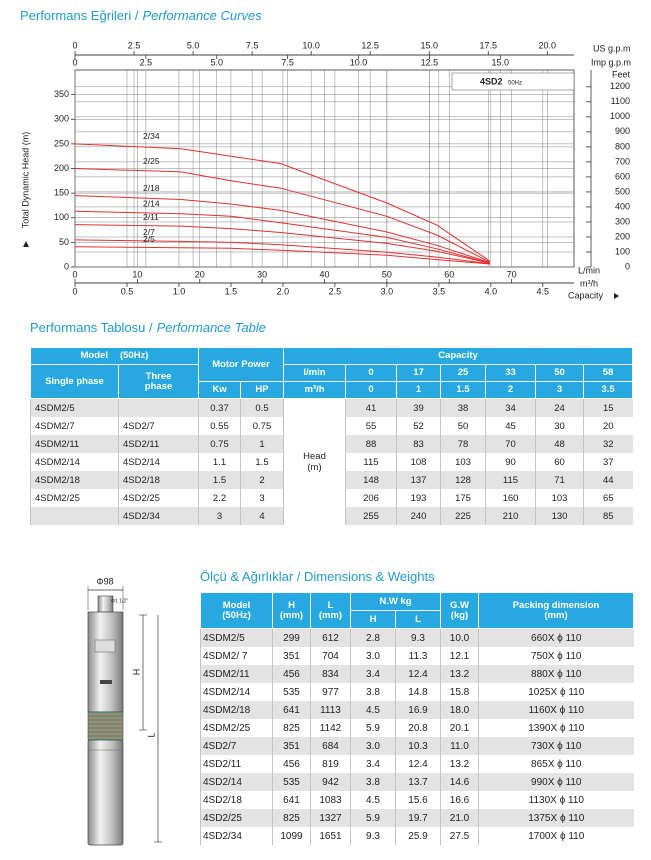 This screenshot has width=651, height=860. What do you see at coordinates (291, 710) in the screenshot?
I see `table-cell: 641` at bounding box center [291, 710].